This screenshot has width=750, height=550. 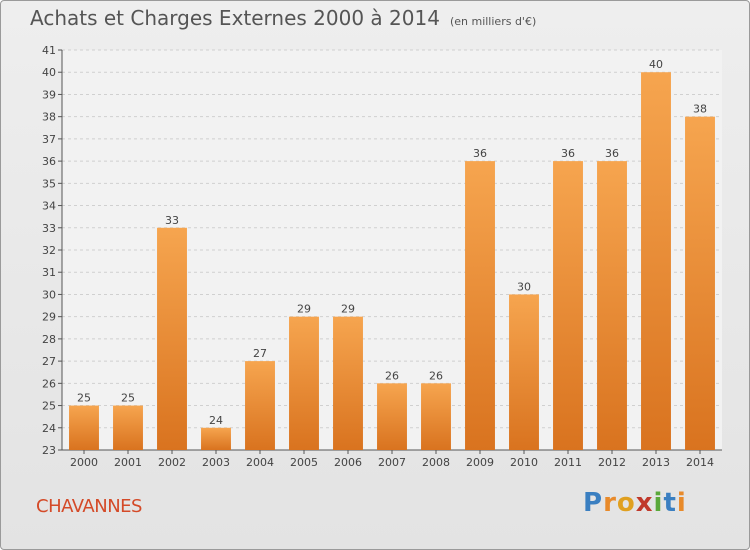 What do you see at coordinates (493, 21) in the screenshot?
I see `chart-unit: (en milliers d'€)` at bounding box center [493, 21].